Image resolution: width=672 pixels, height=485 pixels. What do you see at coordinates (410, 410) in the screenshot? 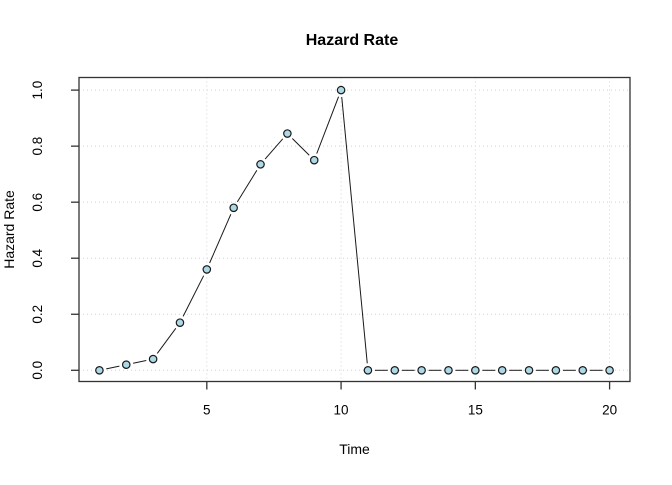
I see `x-tick-labels: 5 10 15 20` at bounding box center [410, 410].